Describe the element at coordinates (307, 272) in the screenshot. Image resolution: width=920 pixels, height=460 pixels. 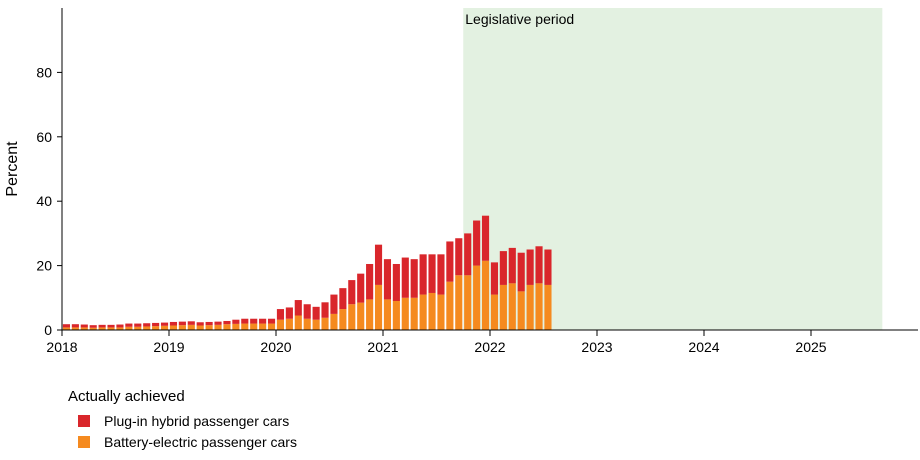
I see `bars-group` at that location.